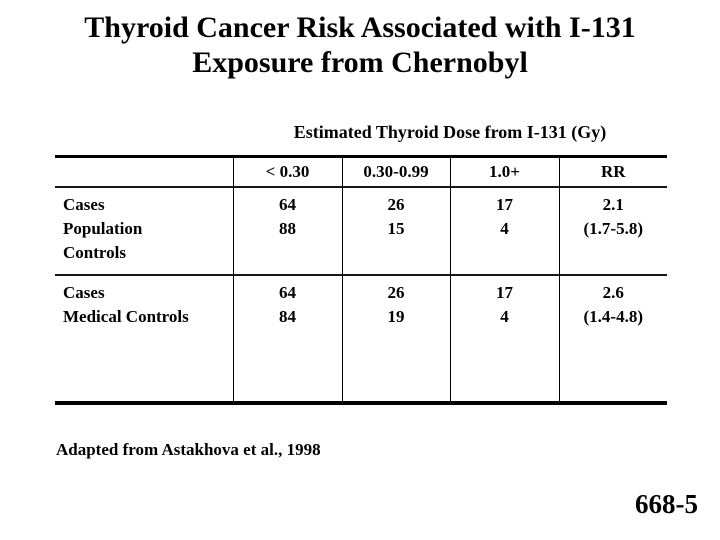  Describe the element at coordinates (144, 172) in the screenshot. I see `corner-cell` at that location.